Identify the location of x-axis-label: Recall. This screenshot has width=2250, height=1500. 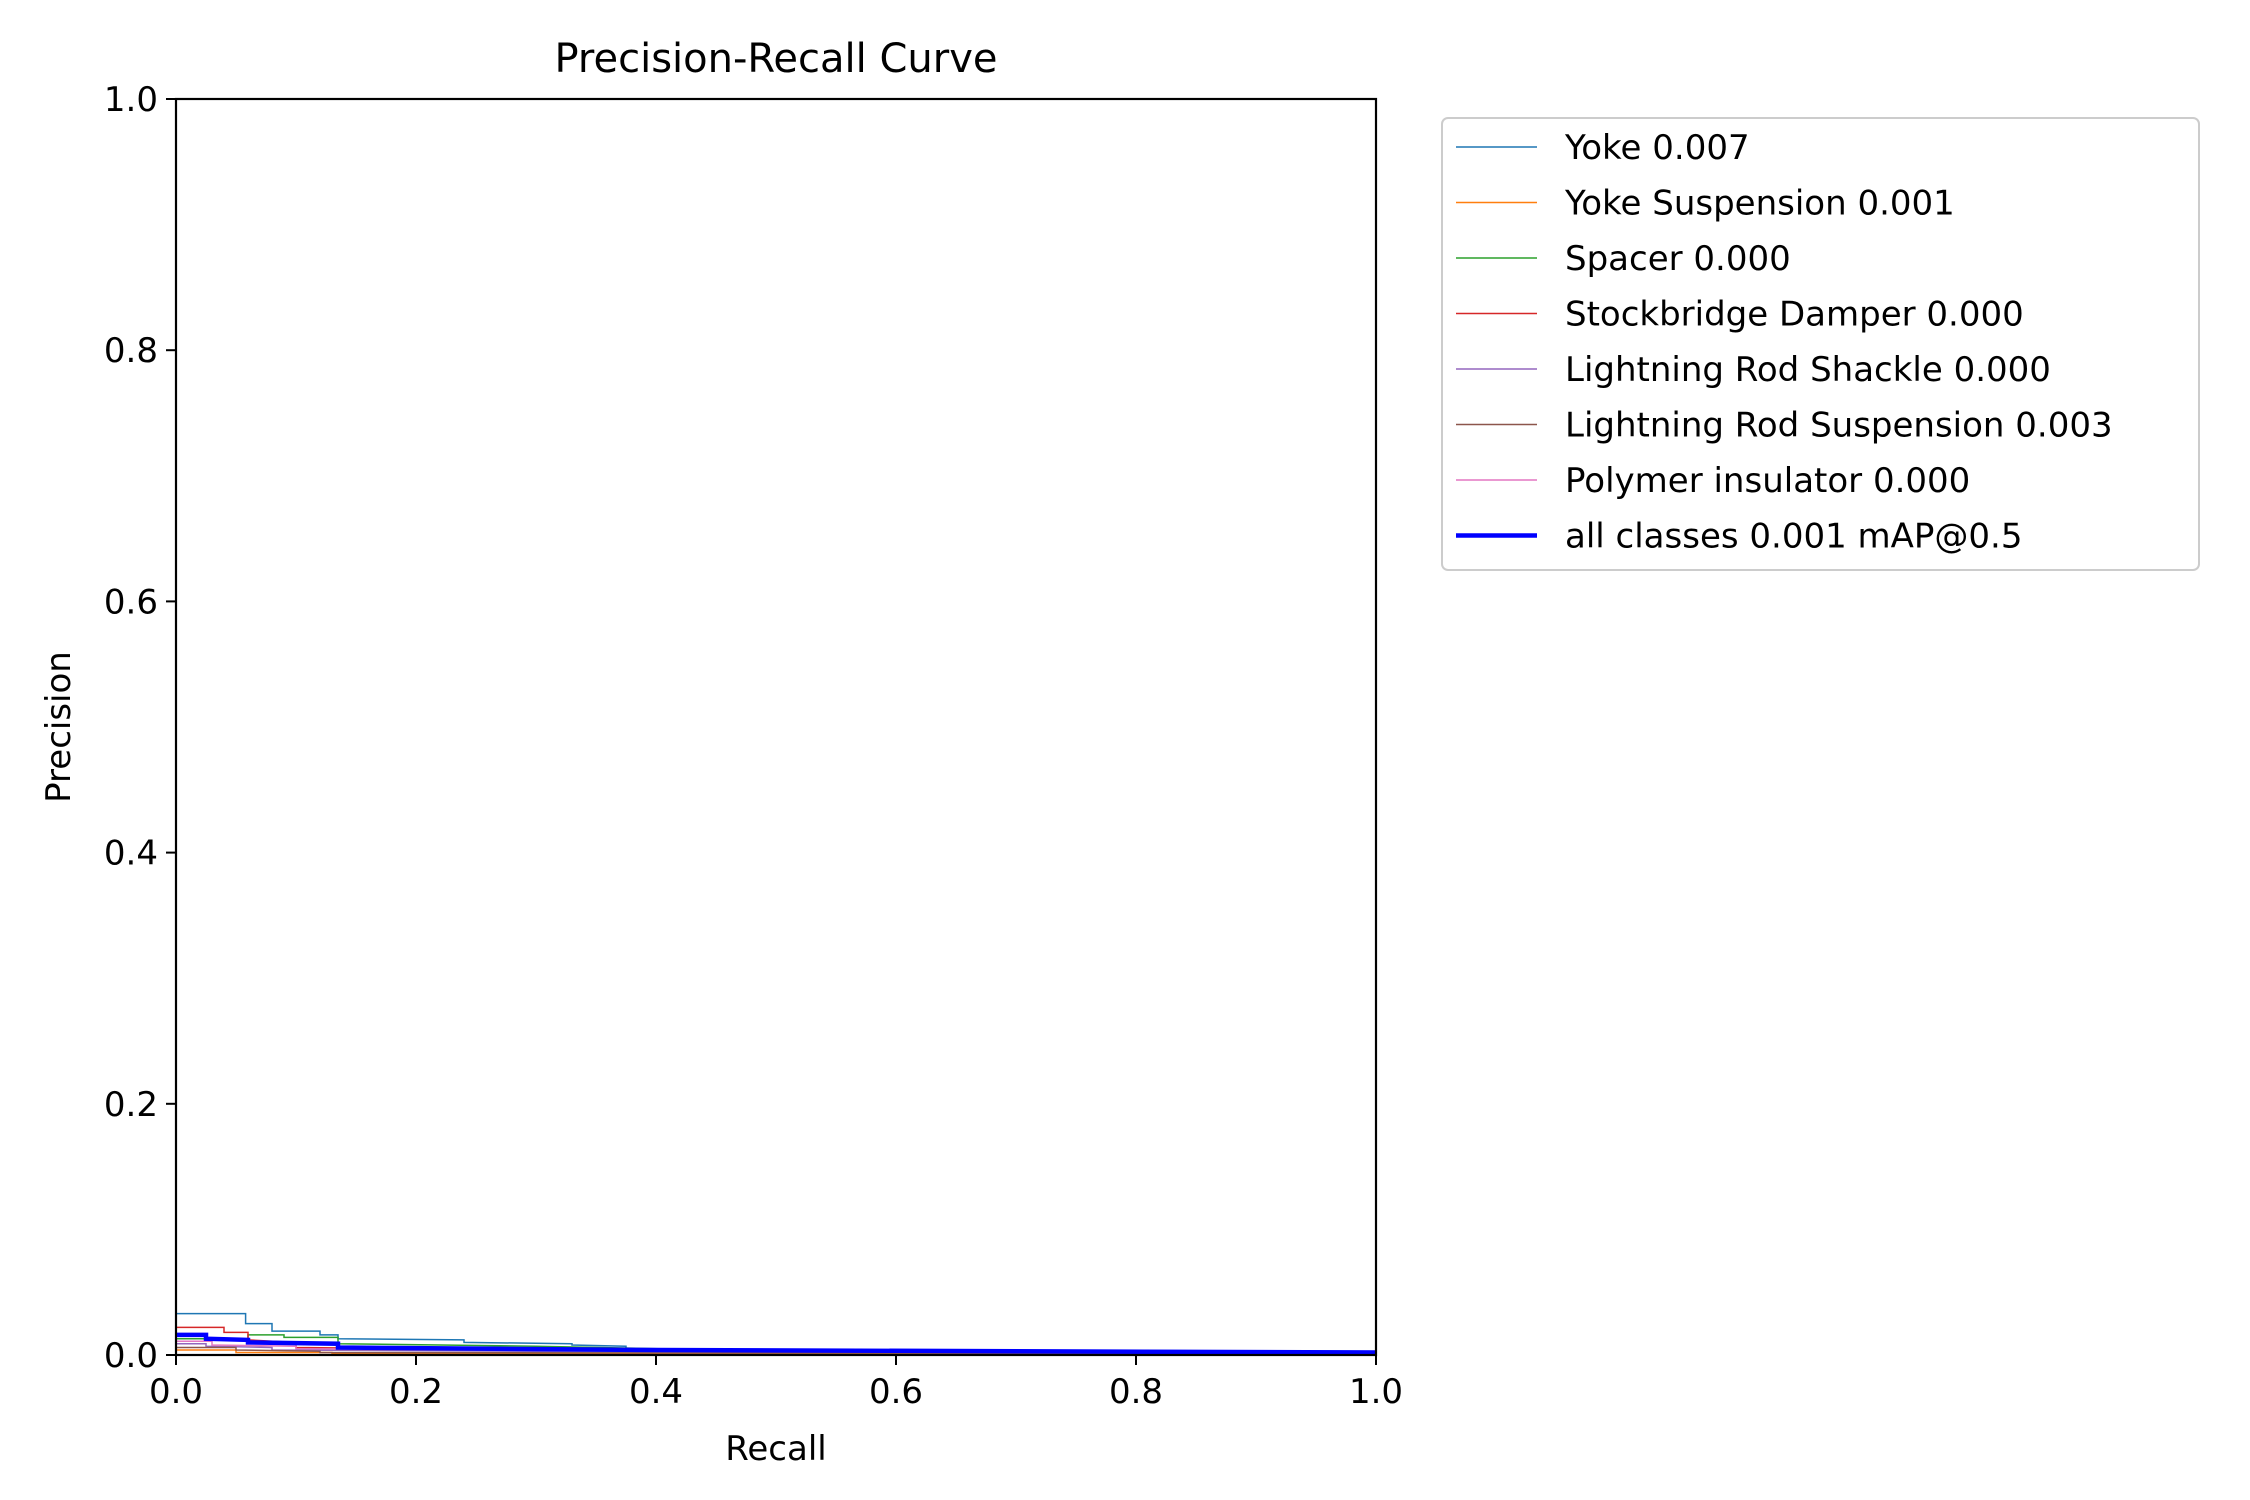
(775, 1449).